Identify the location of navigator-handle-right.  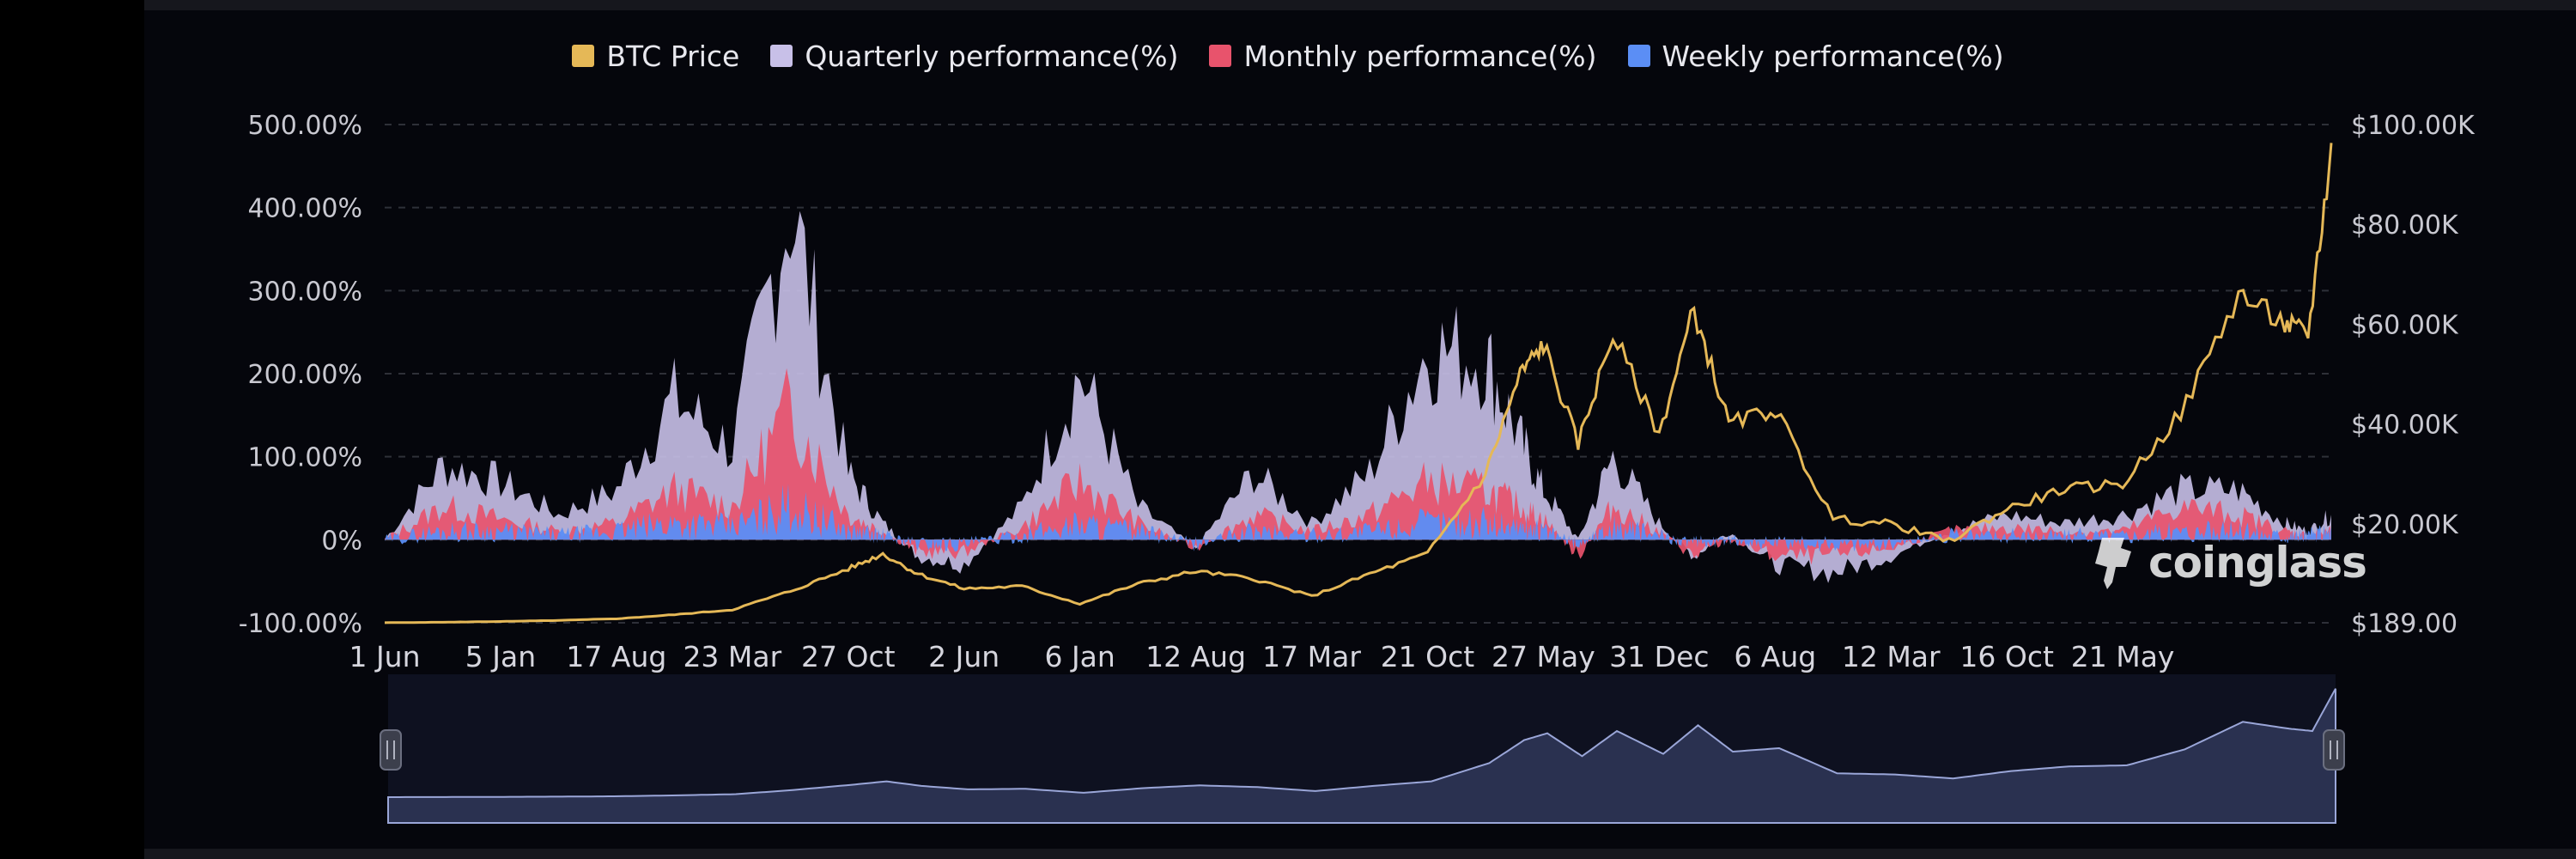
(2334, 750).